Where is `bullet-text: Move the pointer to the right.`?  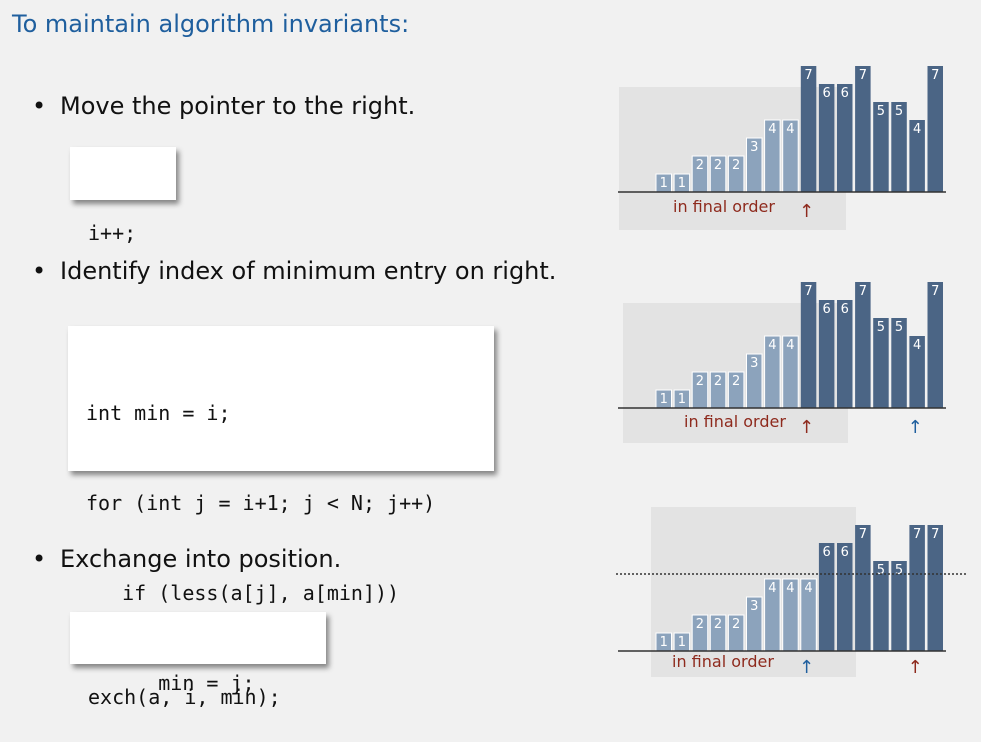 bullet-text: Move the pointer to the right. is located at coordinates (238, 106).